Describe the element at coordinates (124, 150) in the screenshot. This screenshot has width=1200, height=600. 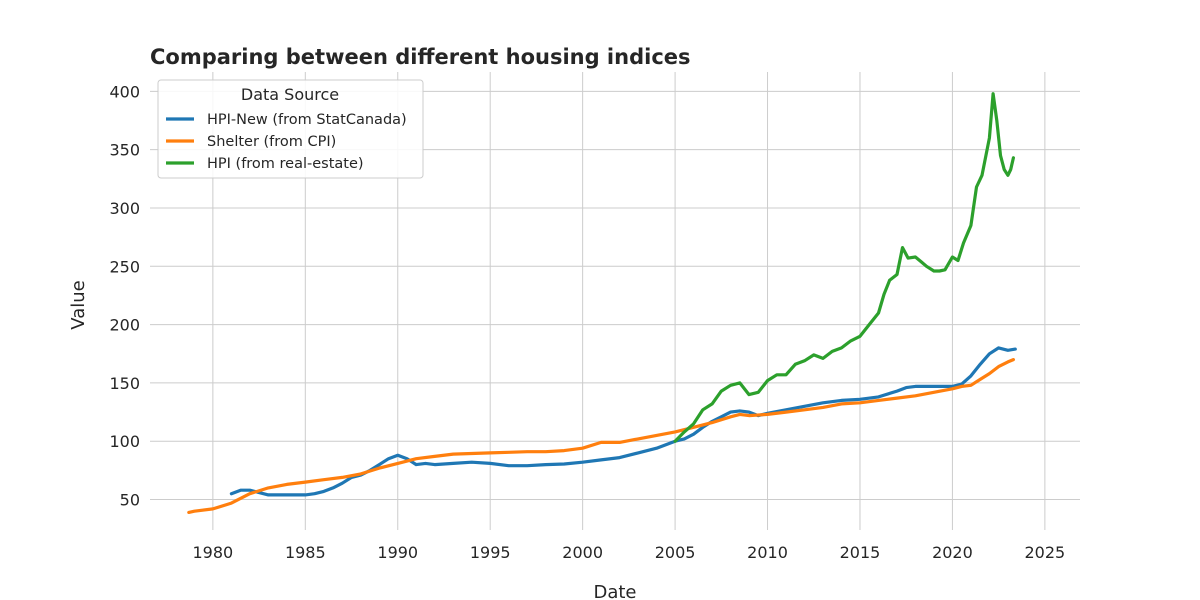
I see `y-tick-label: 350` at that location.